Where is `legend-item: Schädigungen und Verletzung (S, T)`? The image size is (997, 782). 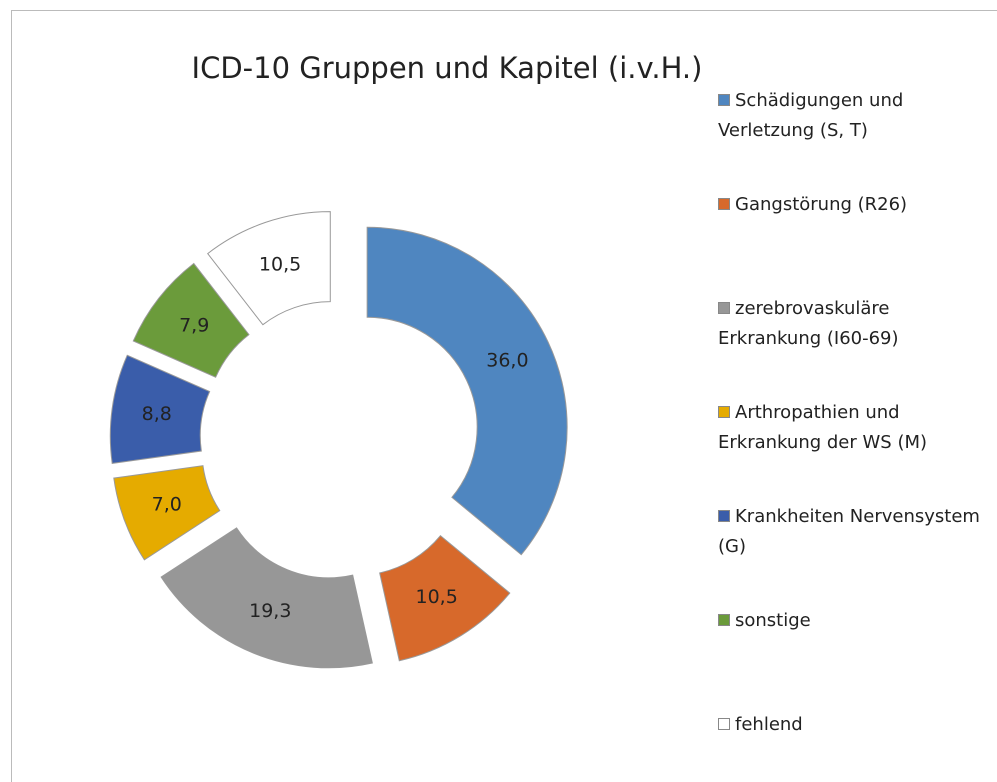
legend-item: Schädigungen und Verletzung (S, T) is located at coordinates (853, 116).